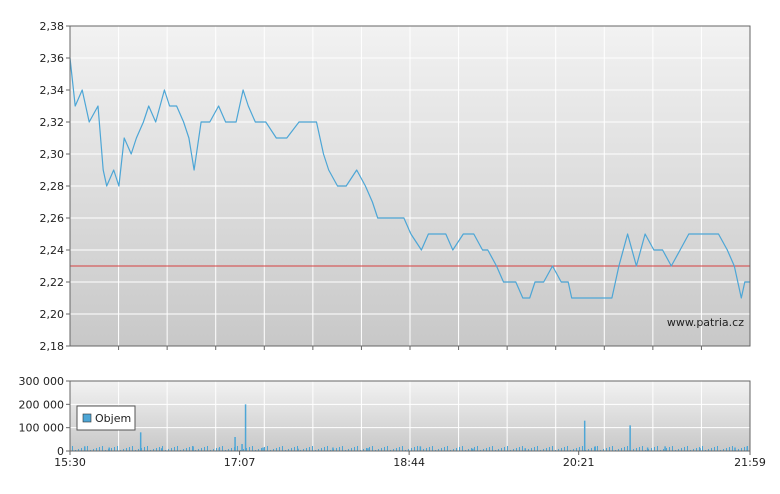  I want to click on volume-y-tick-label: 100 000, so click(42, 428).